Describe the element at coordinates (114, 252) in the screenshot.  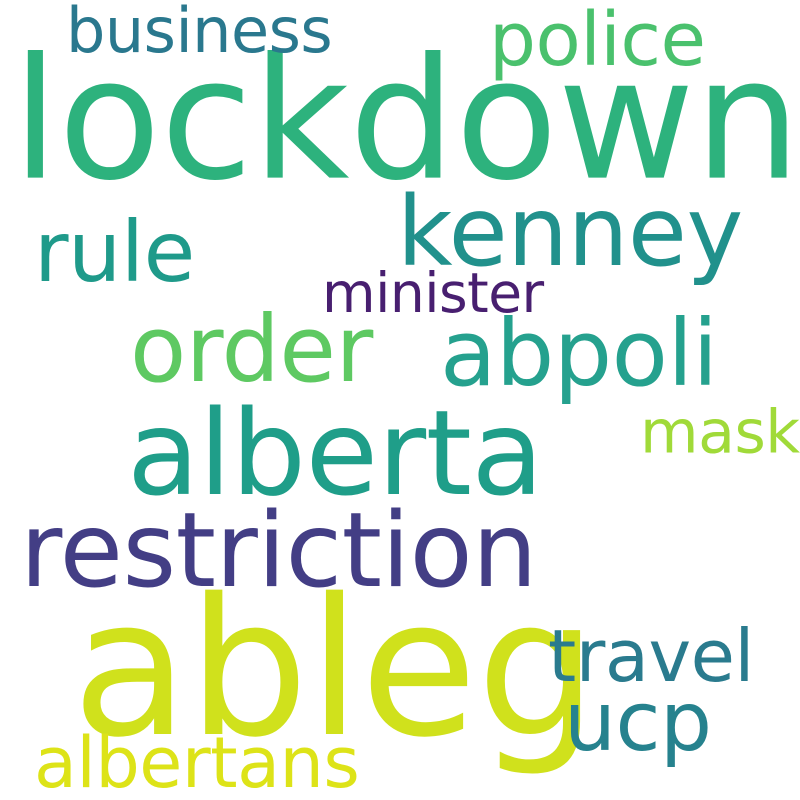
I see `word-rule: rule` at that location.